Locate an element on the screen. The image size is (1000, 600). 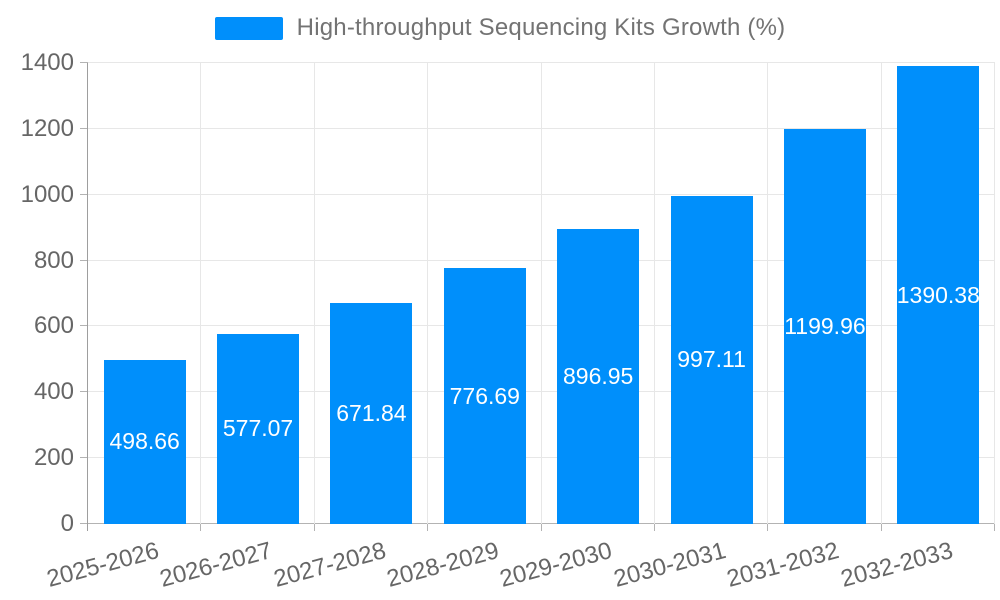
bar-2026-2027: 577.07 is located at coordinates (258, 428).